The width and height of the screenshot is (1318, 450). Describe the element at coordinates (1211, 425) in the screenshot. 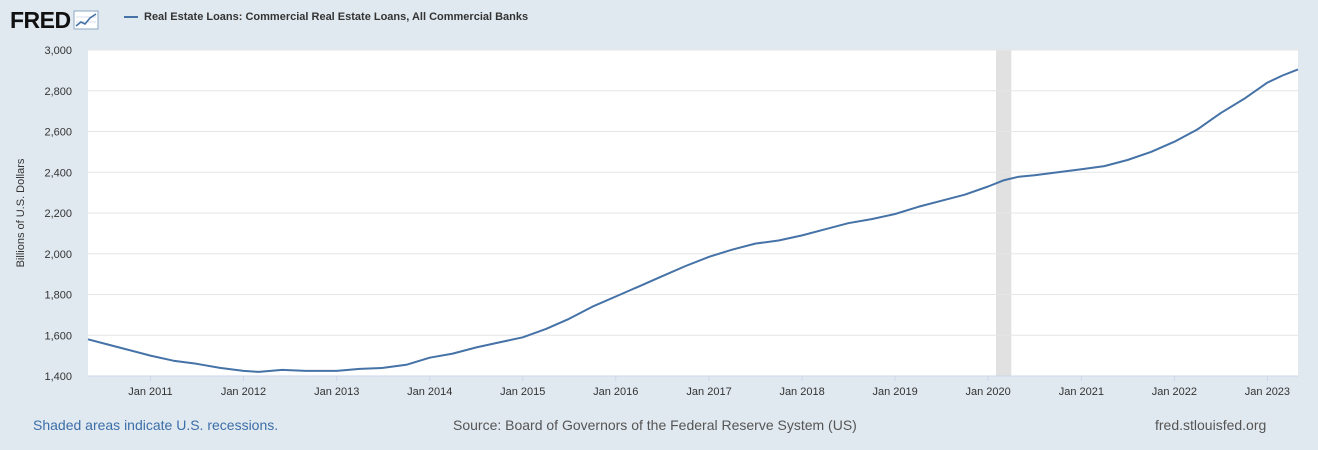

I see `site-link: fred.stlouisfed.org` at that location.